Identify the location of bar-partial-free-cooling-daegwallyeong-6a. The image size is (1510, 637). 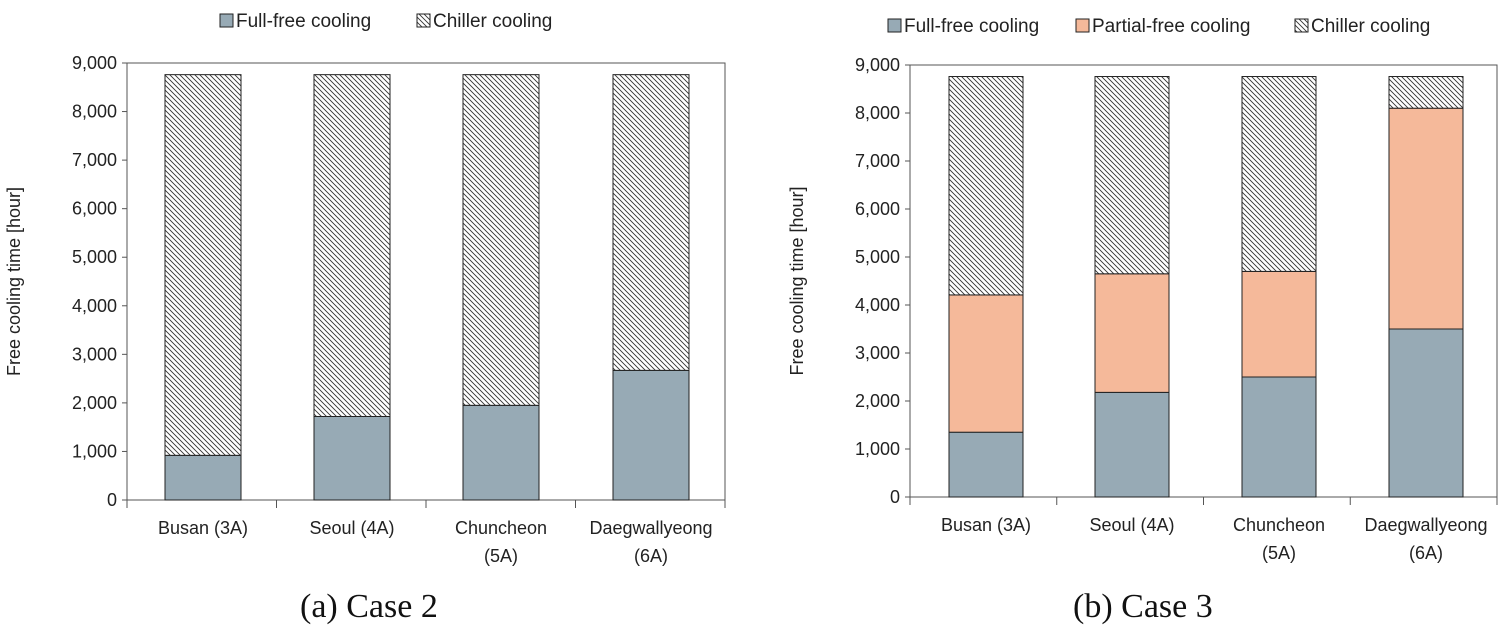
(1426, 218).